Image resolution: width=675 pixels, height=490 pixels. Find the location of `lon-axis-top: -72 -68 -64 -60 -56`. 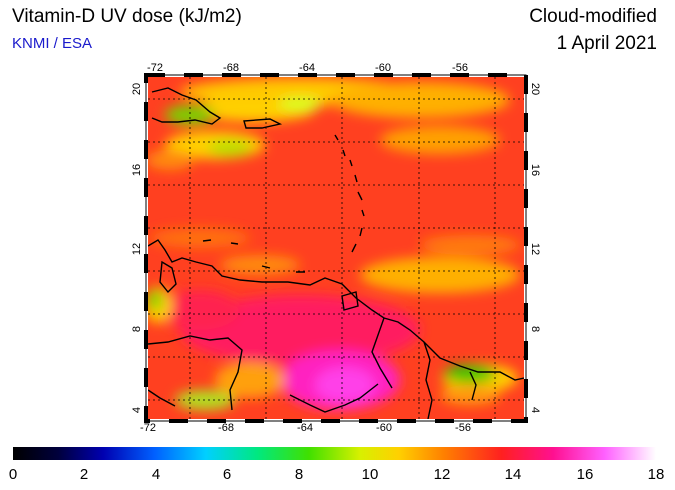

lon-axis-top: -72 -68 -64 -60 -56 is located at coordinates (307, 68).